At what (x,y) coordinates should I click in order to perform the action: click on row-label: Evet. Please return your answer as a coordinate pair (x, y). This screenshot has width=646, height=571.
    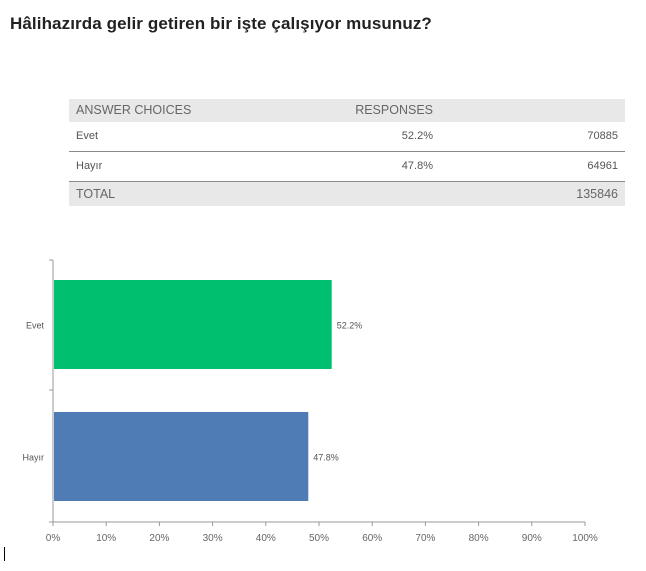
    Looking at the image, I should click on (87, 136).